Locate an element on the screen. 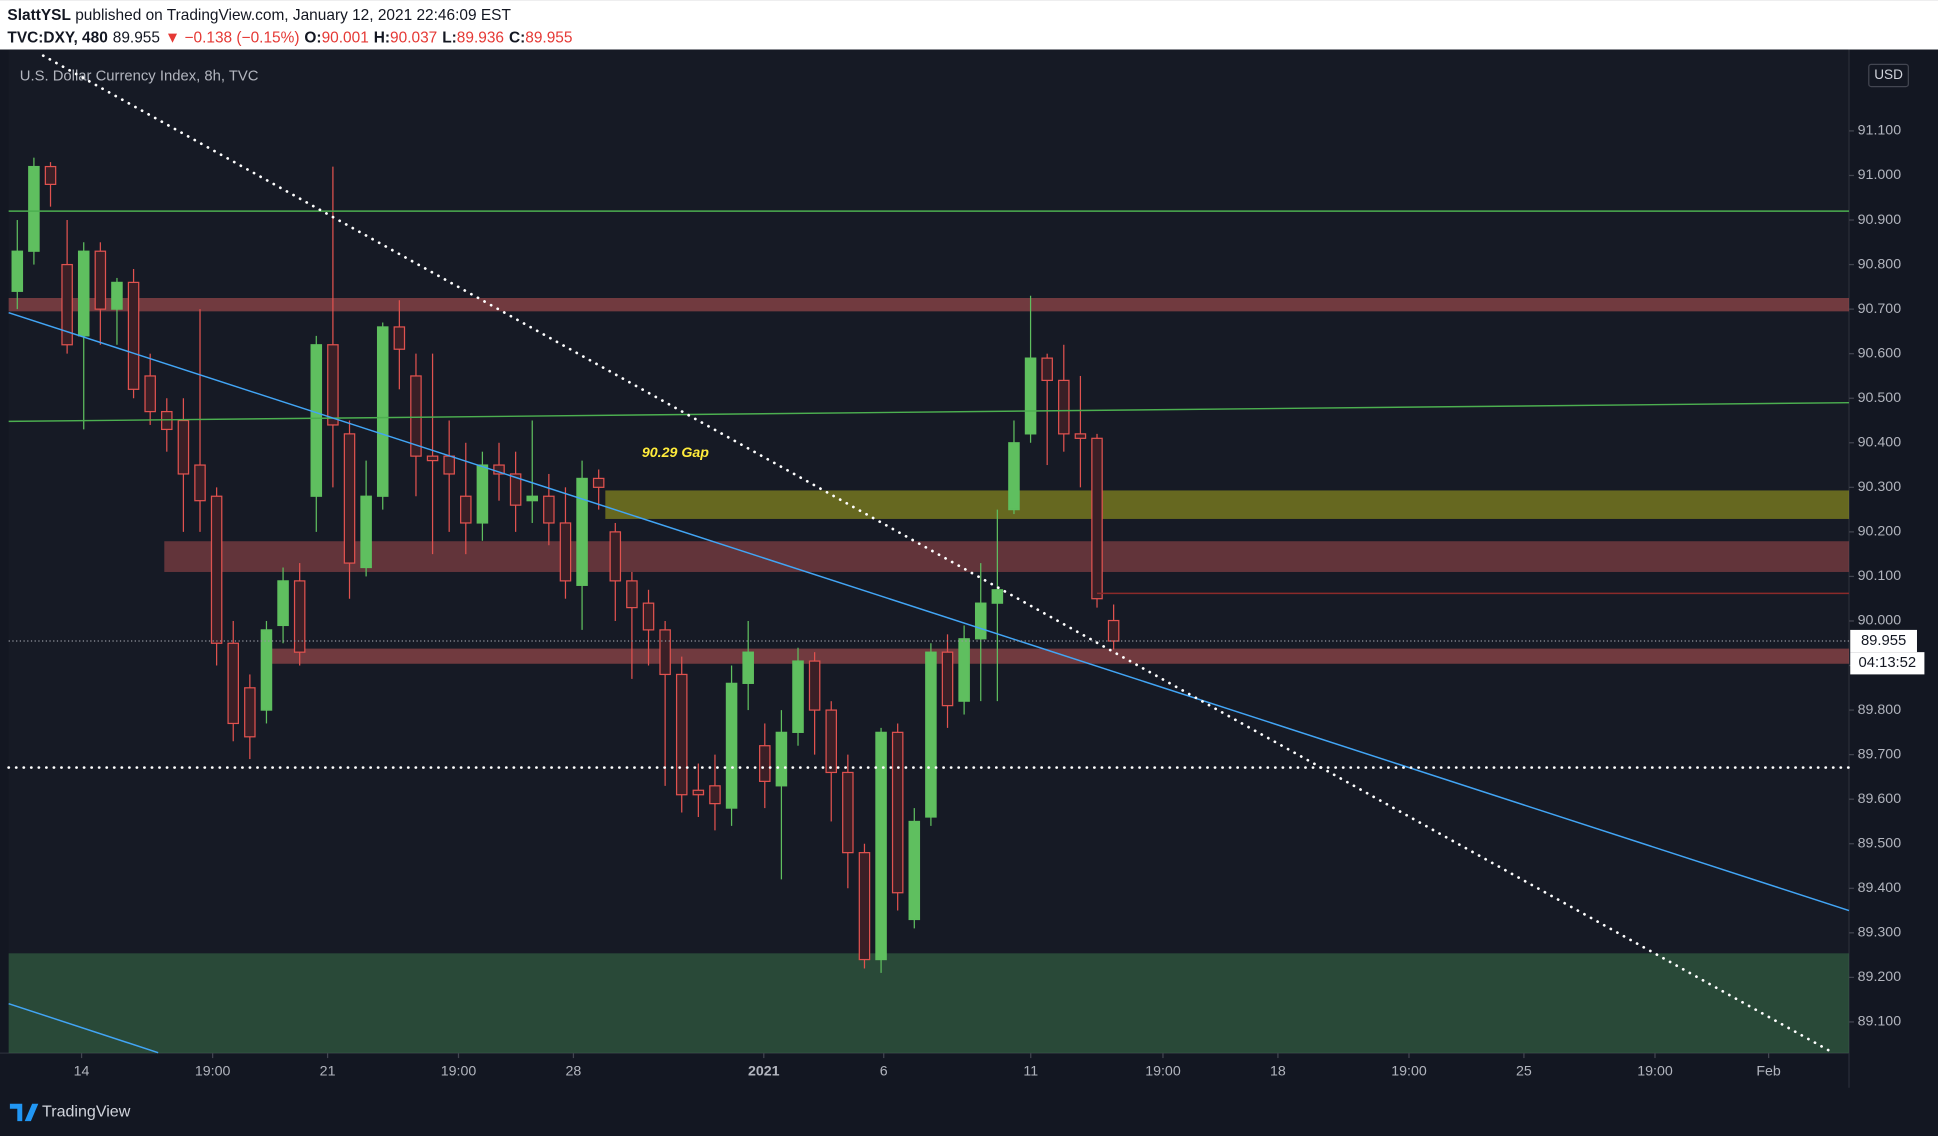 This screenshot has width=1938, height=1136. x-tick-label: 14 is located at coordinates (82, 1071).